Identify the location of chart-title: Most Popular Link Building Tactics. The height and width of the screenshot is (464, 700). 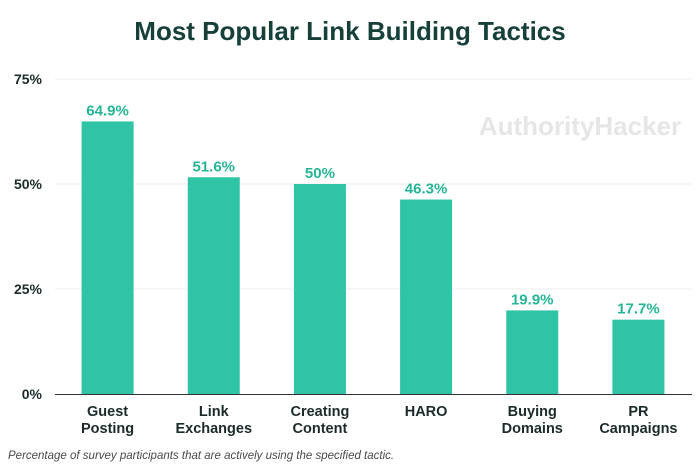
(349, 31).